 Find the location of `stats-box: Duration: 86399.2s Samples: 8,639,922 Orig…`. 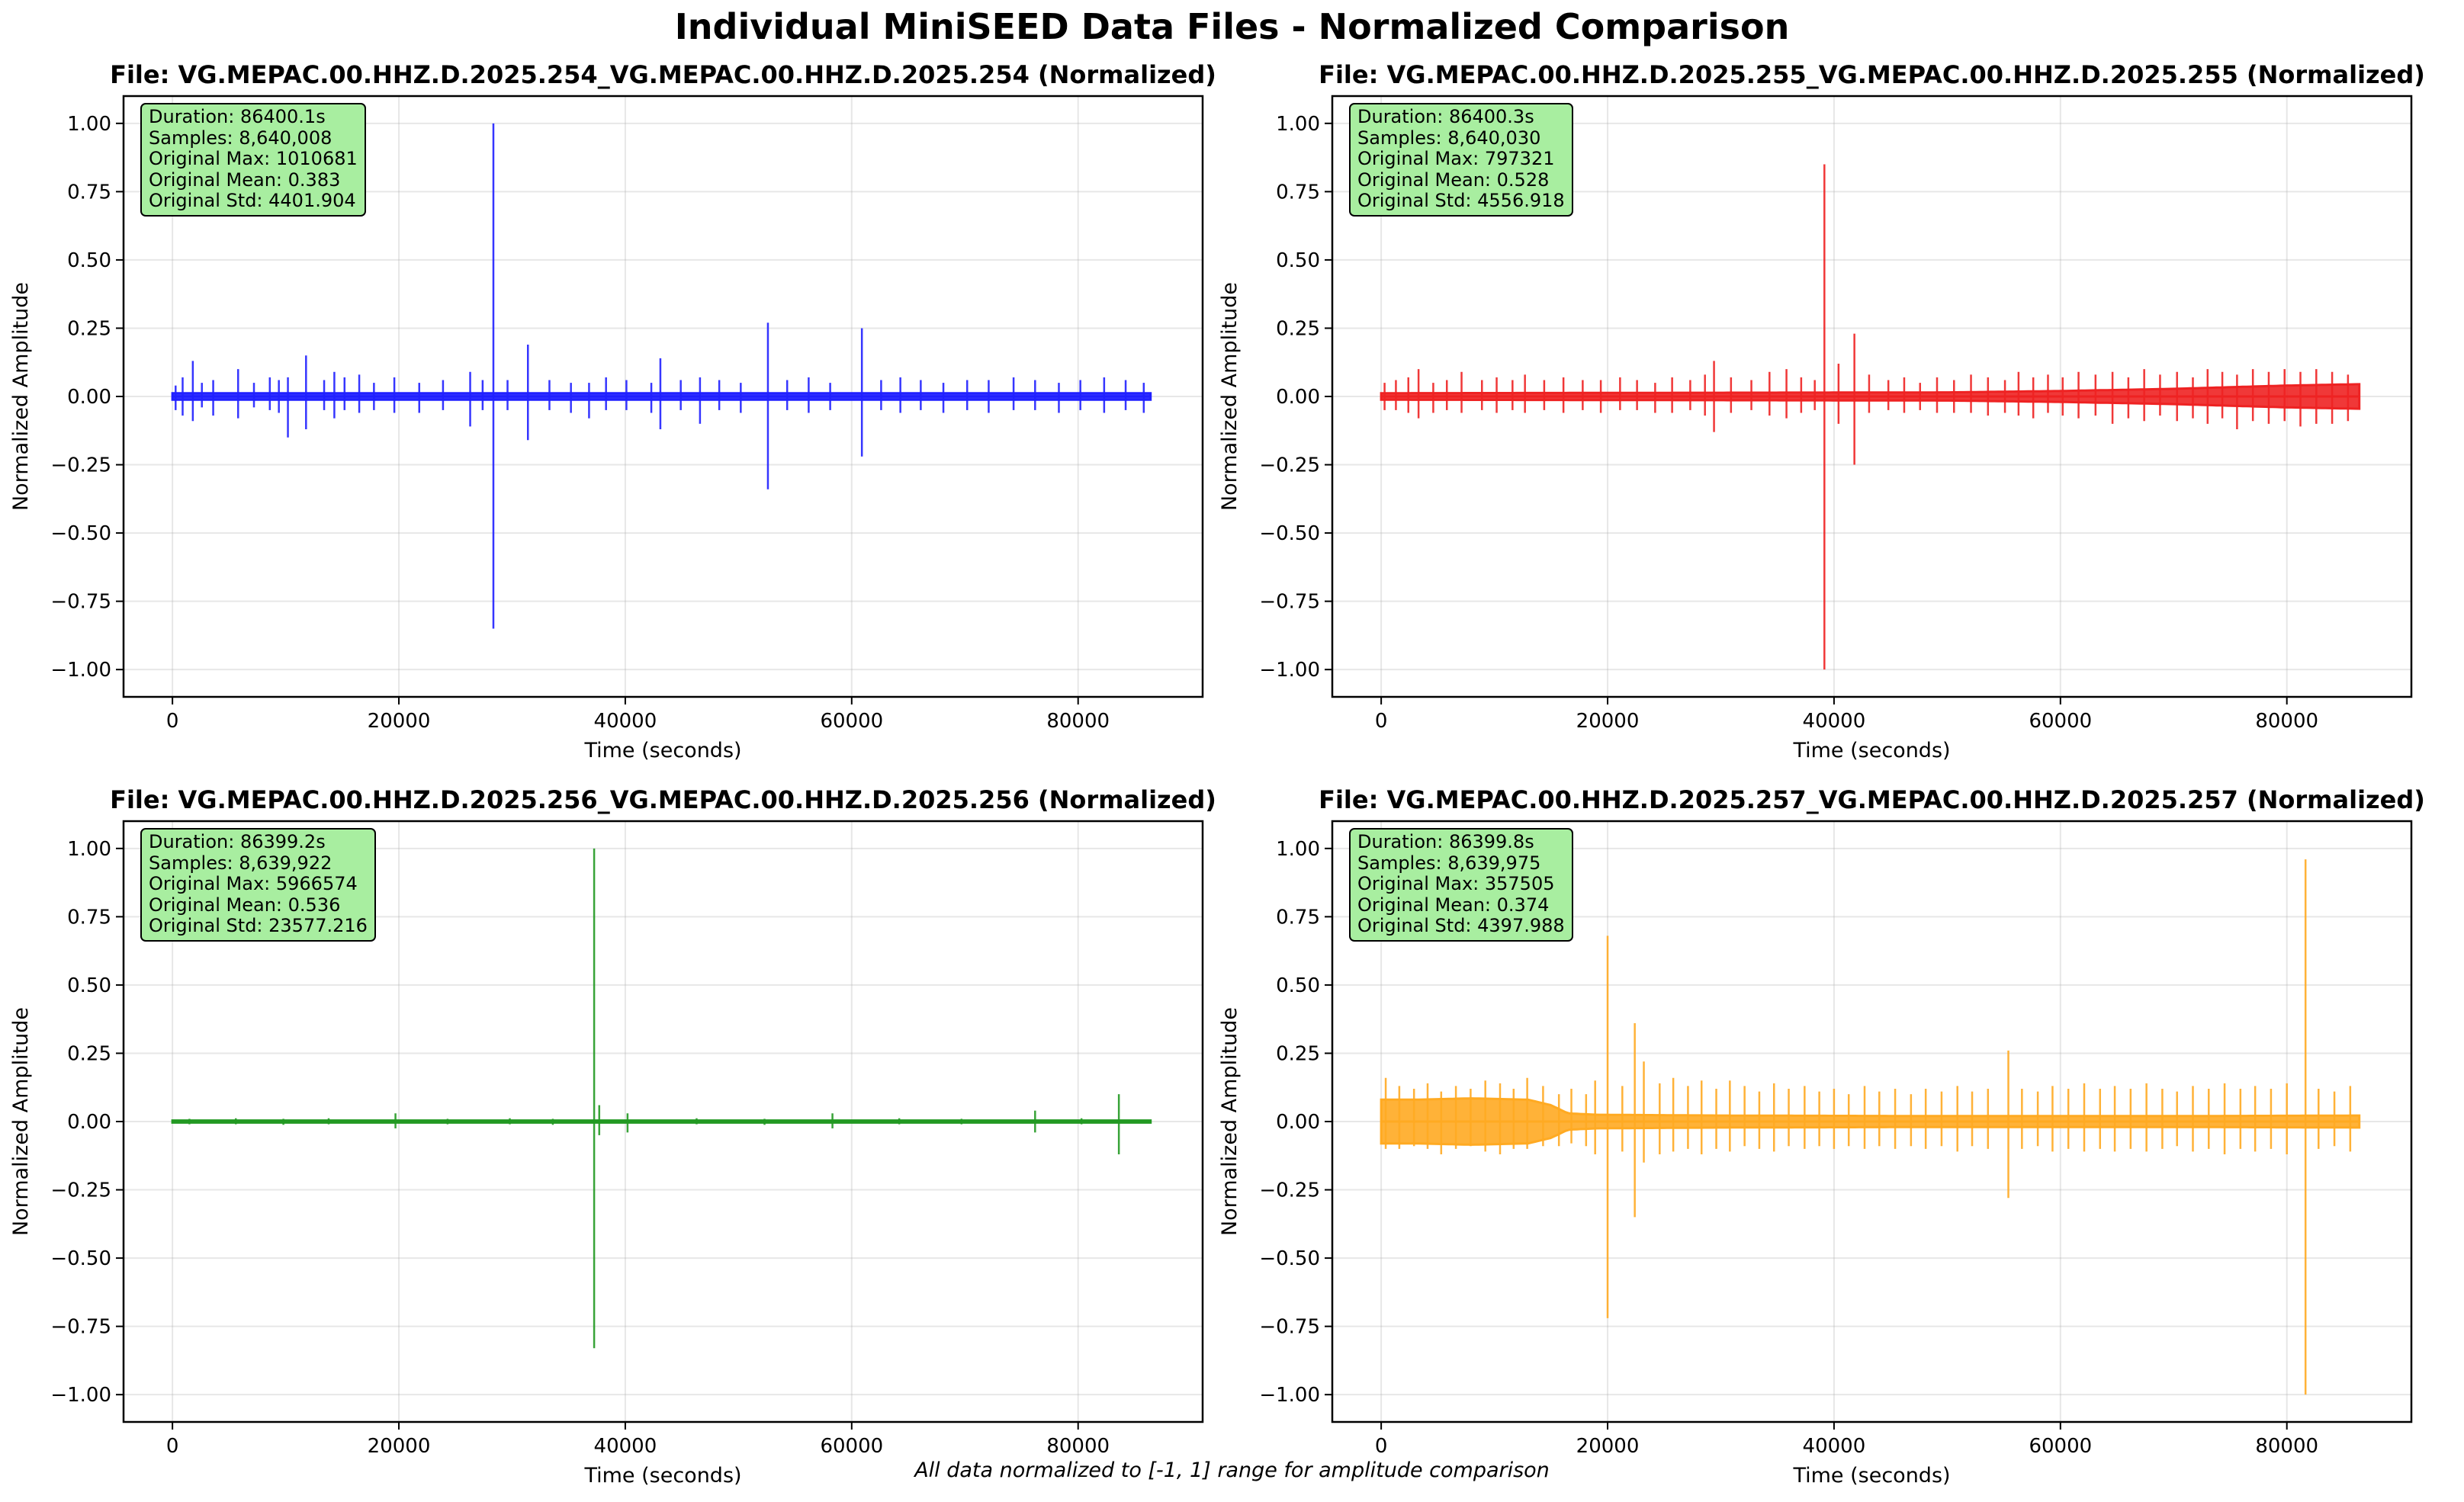

stats-box: Duration: 86399.2s Samples: 8,639,922 Orig… is located at coordinates (258, 885).